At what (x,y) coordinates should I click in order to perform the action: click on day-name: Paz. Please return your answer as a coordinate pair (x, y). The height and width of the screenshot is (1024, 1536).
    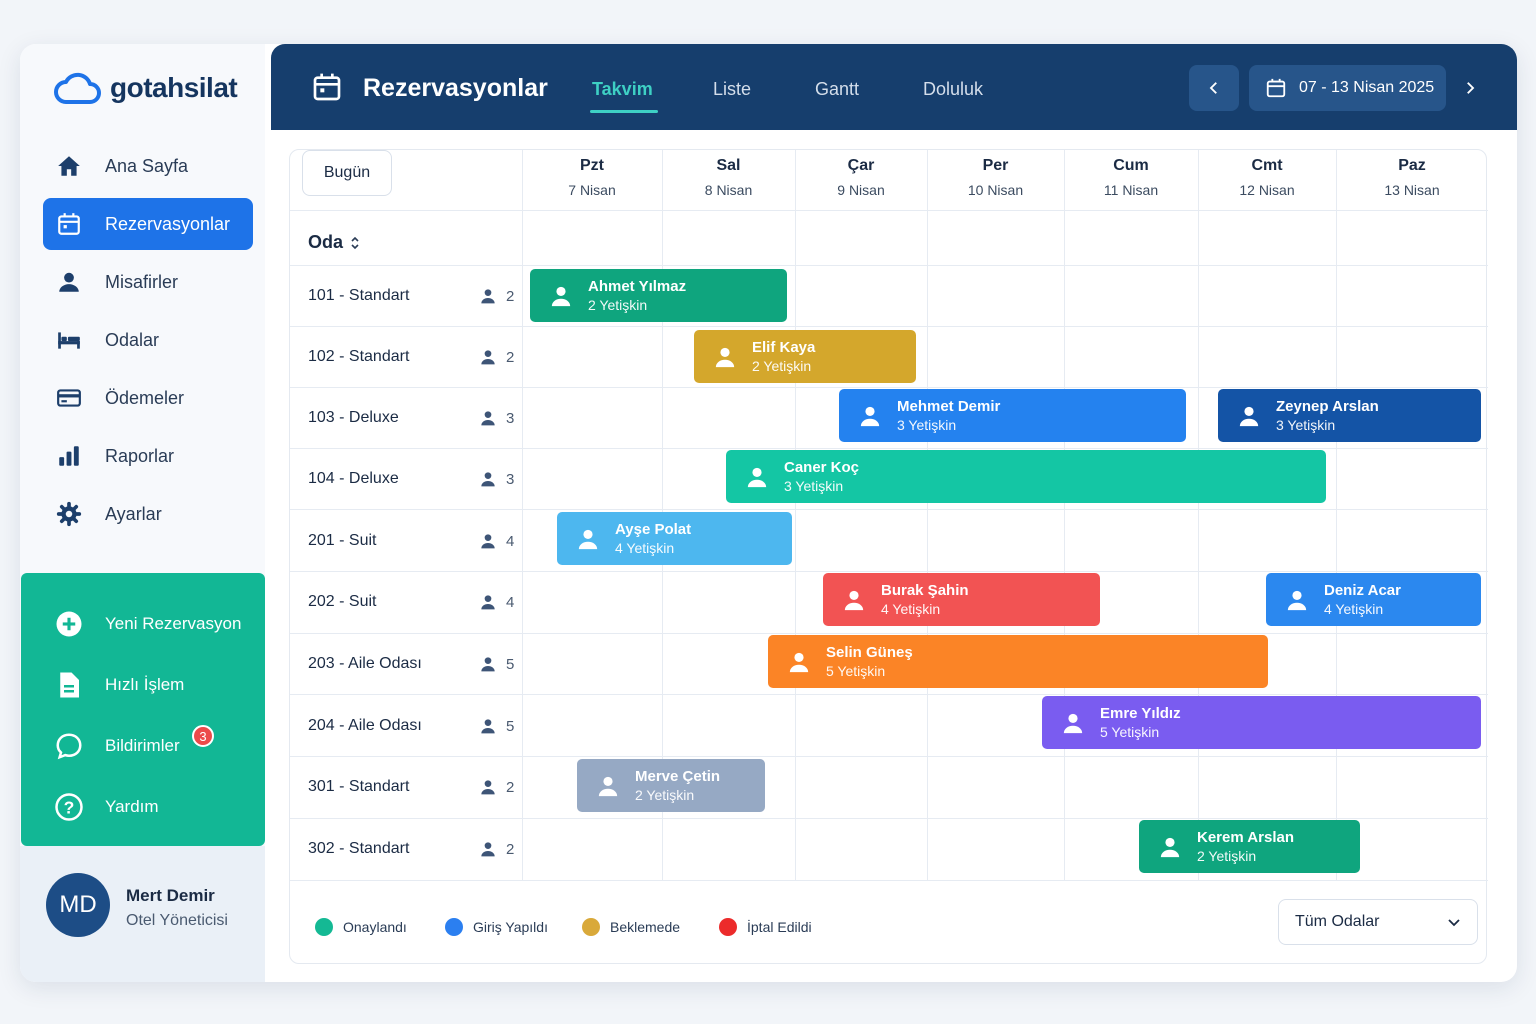
    Looking at the image, I should click on (1412, 165).